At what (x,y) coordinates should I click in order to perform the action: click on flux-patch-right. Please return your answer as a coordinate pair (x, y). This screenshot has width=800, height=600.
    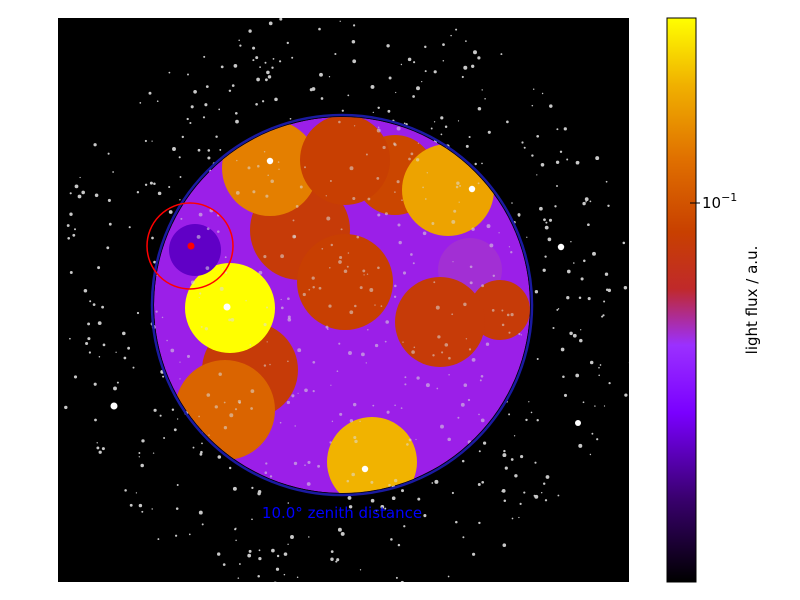
    Looking at the image, I should click on (440, 322).